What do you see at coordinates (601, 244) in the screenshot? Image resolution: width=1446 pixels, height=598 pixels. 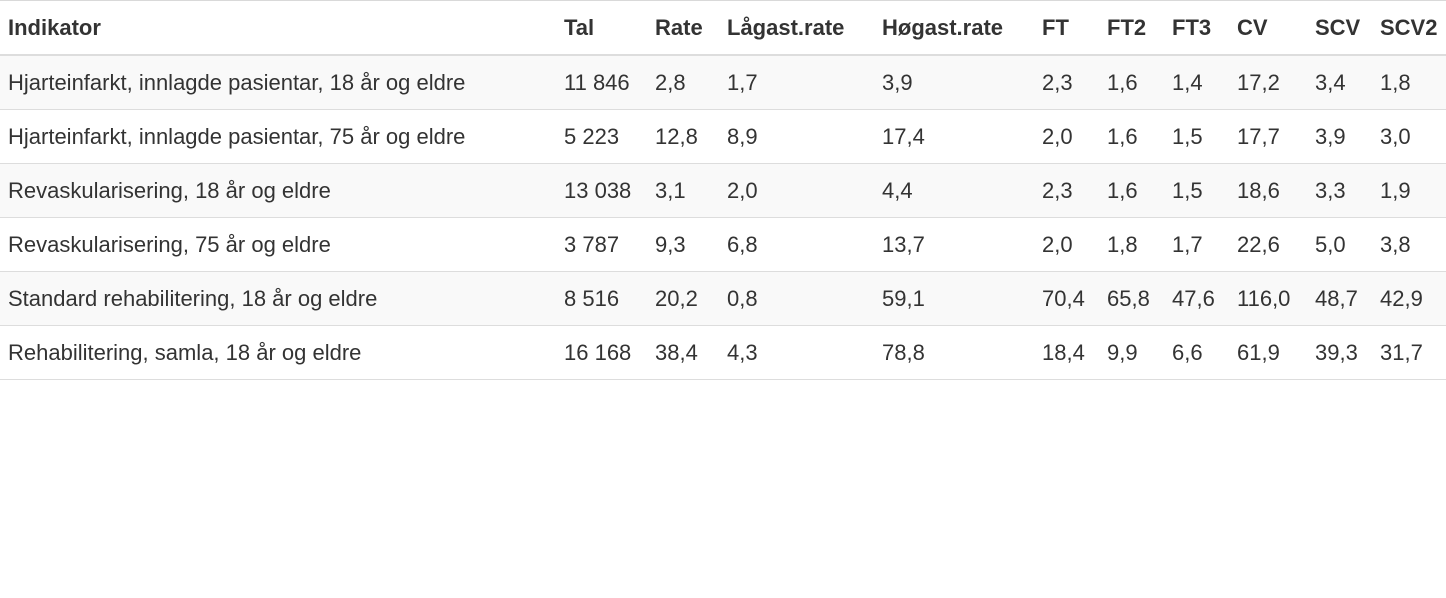 I see `table-cell: 3 787` at bounding box center [601, 244].